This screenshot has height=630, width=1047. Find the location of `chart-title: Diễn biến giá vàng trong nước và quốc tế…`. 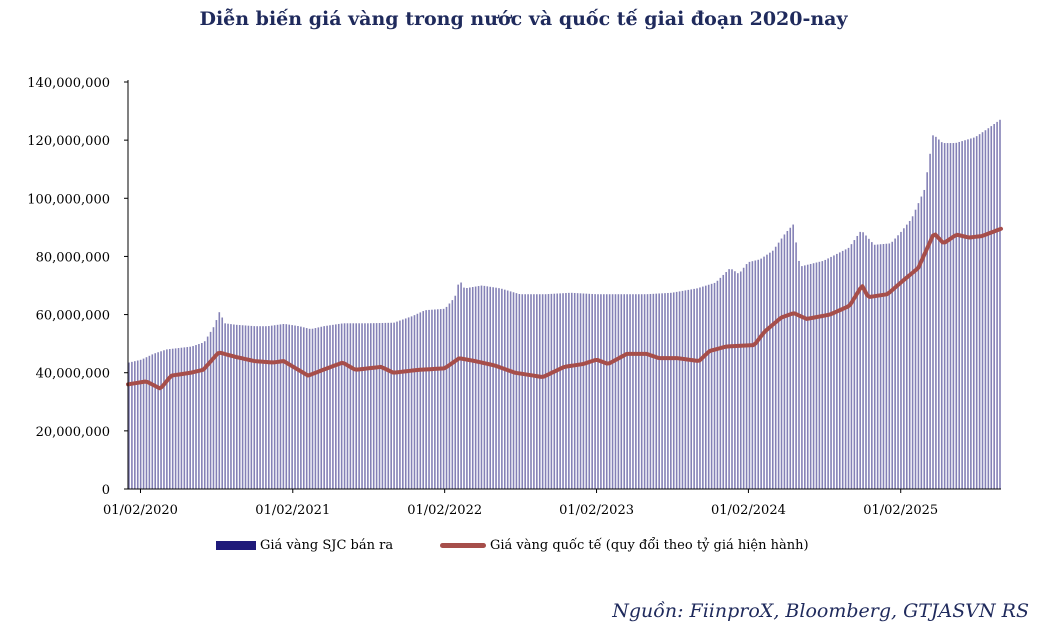

chart-title: Diễn biến giá vàng trong nước và quốc tế… is located at coordinates (523, 19).